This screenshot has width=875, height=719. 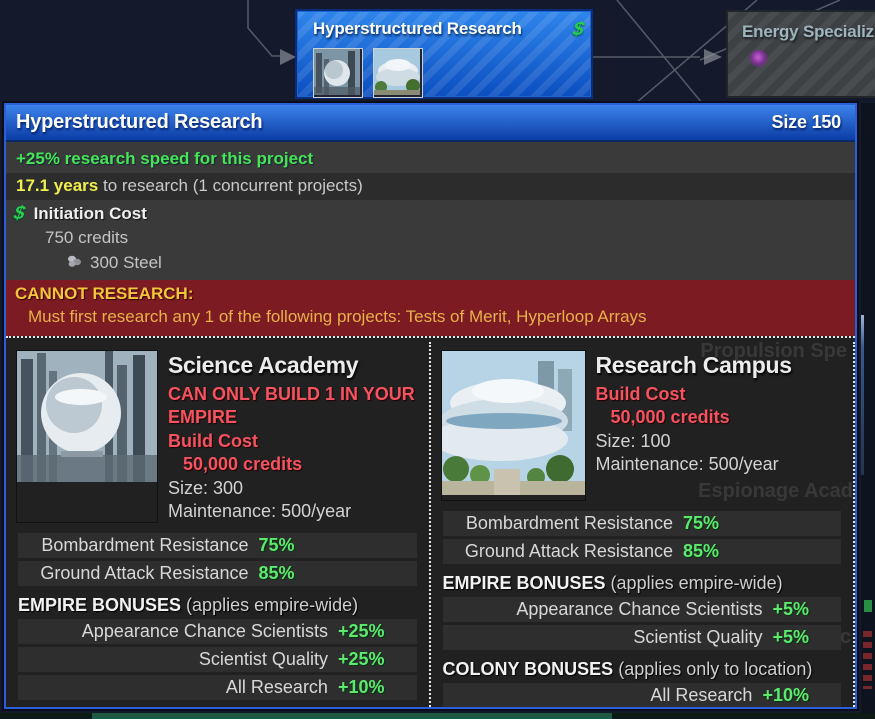 What do you see at coordinates (352, 716) in the screenshot?
I see `background-teal-bar` at bounding box center [352, 716].